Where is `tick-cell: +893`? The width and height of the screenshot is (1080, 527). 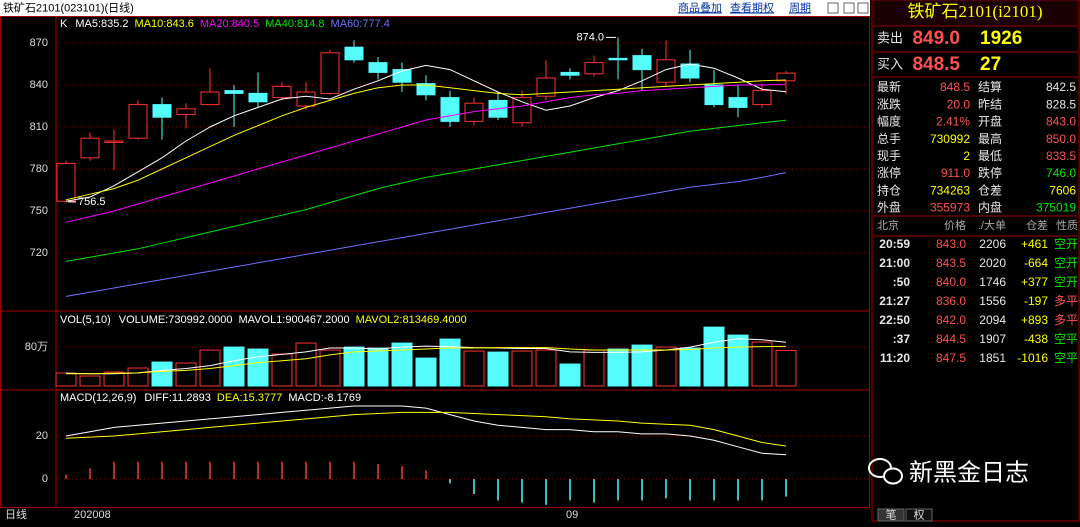
tick-cell: +893 is located at coordinates (1034, 320).